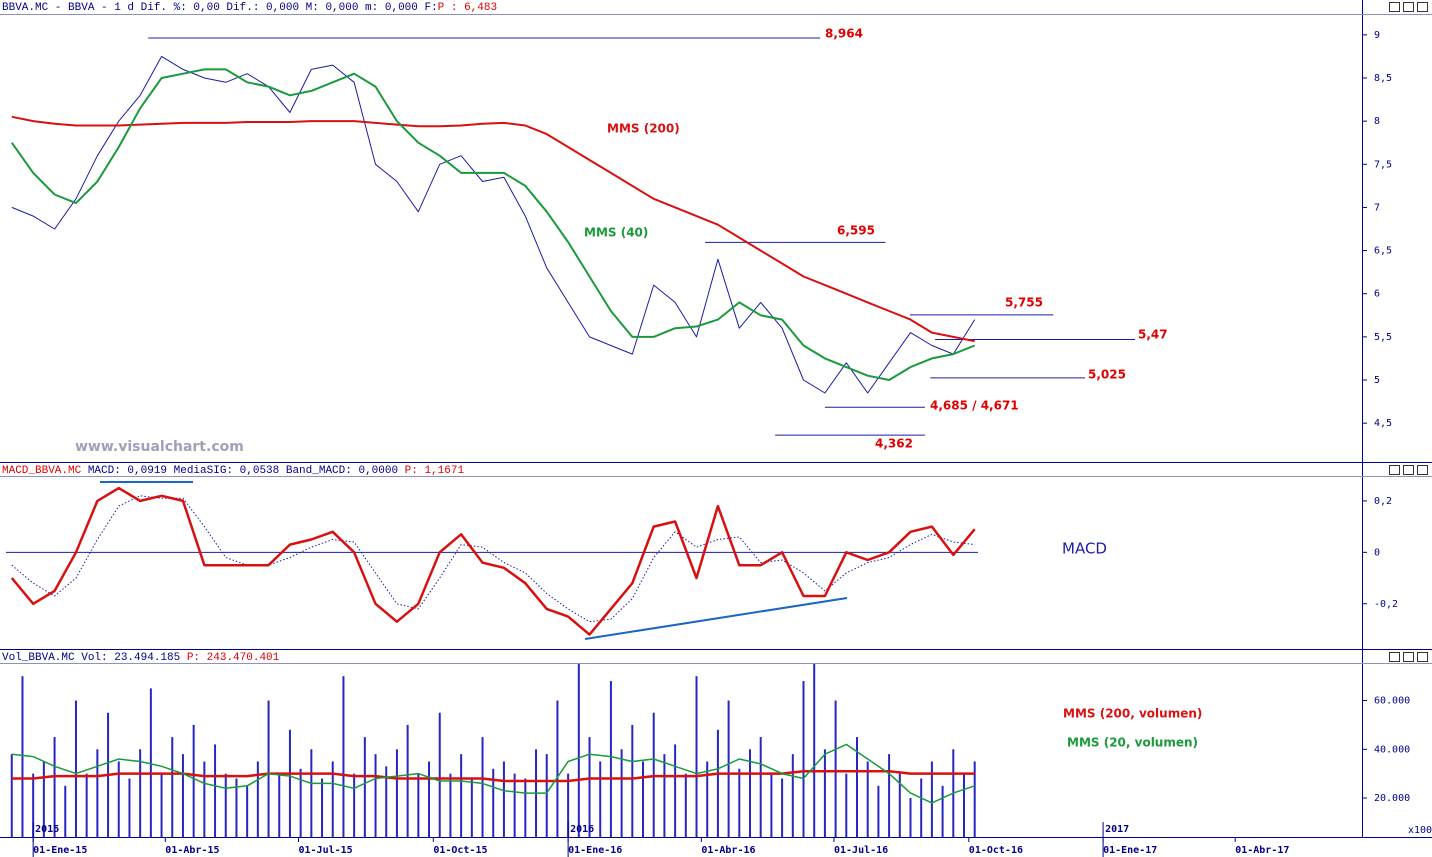 This screenshot has height=857, width=1432. What do you see at coordinates (60, 850) in the screenshot?
I see `x-tick-label: 01-Ene-15` at bounding box center [60, 850].